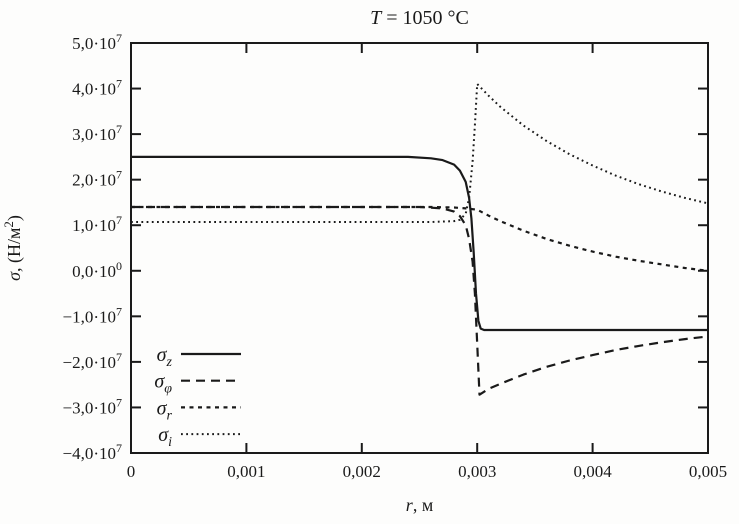 Image resolution: width=739 pixels, height=524 pixels. Describe the element at coordinates (362, 471) in the screenshot. I see `x-tick-label: 0,002` at that location.